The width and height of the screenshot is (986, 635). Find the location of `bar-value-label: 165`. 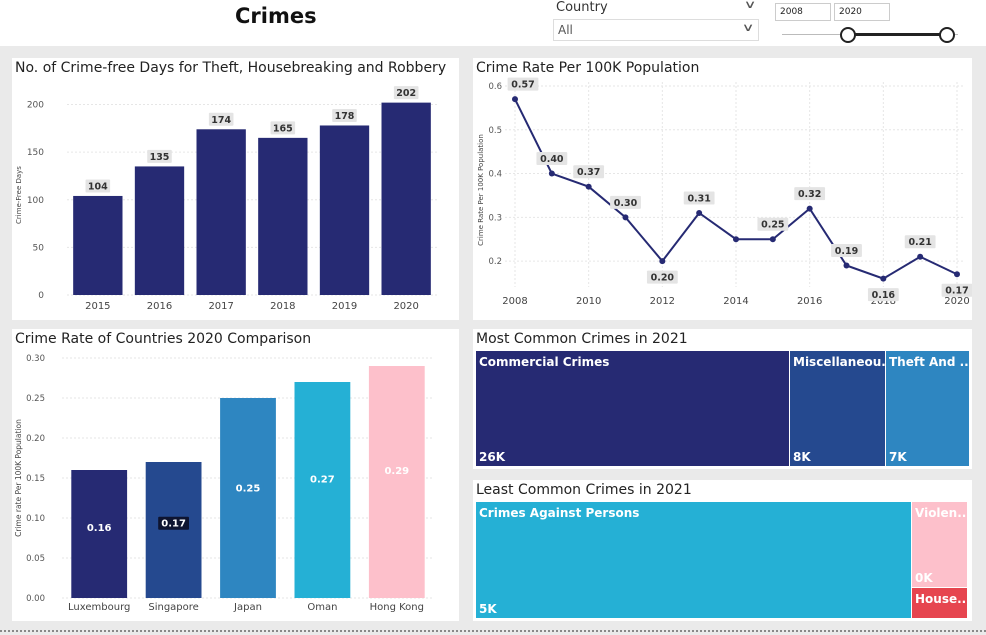

bar-value-label: 165 is located at coordinates (283, 128).